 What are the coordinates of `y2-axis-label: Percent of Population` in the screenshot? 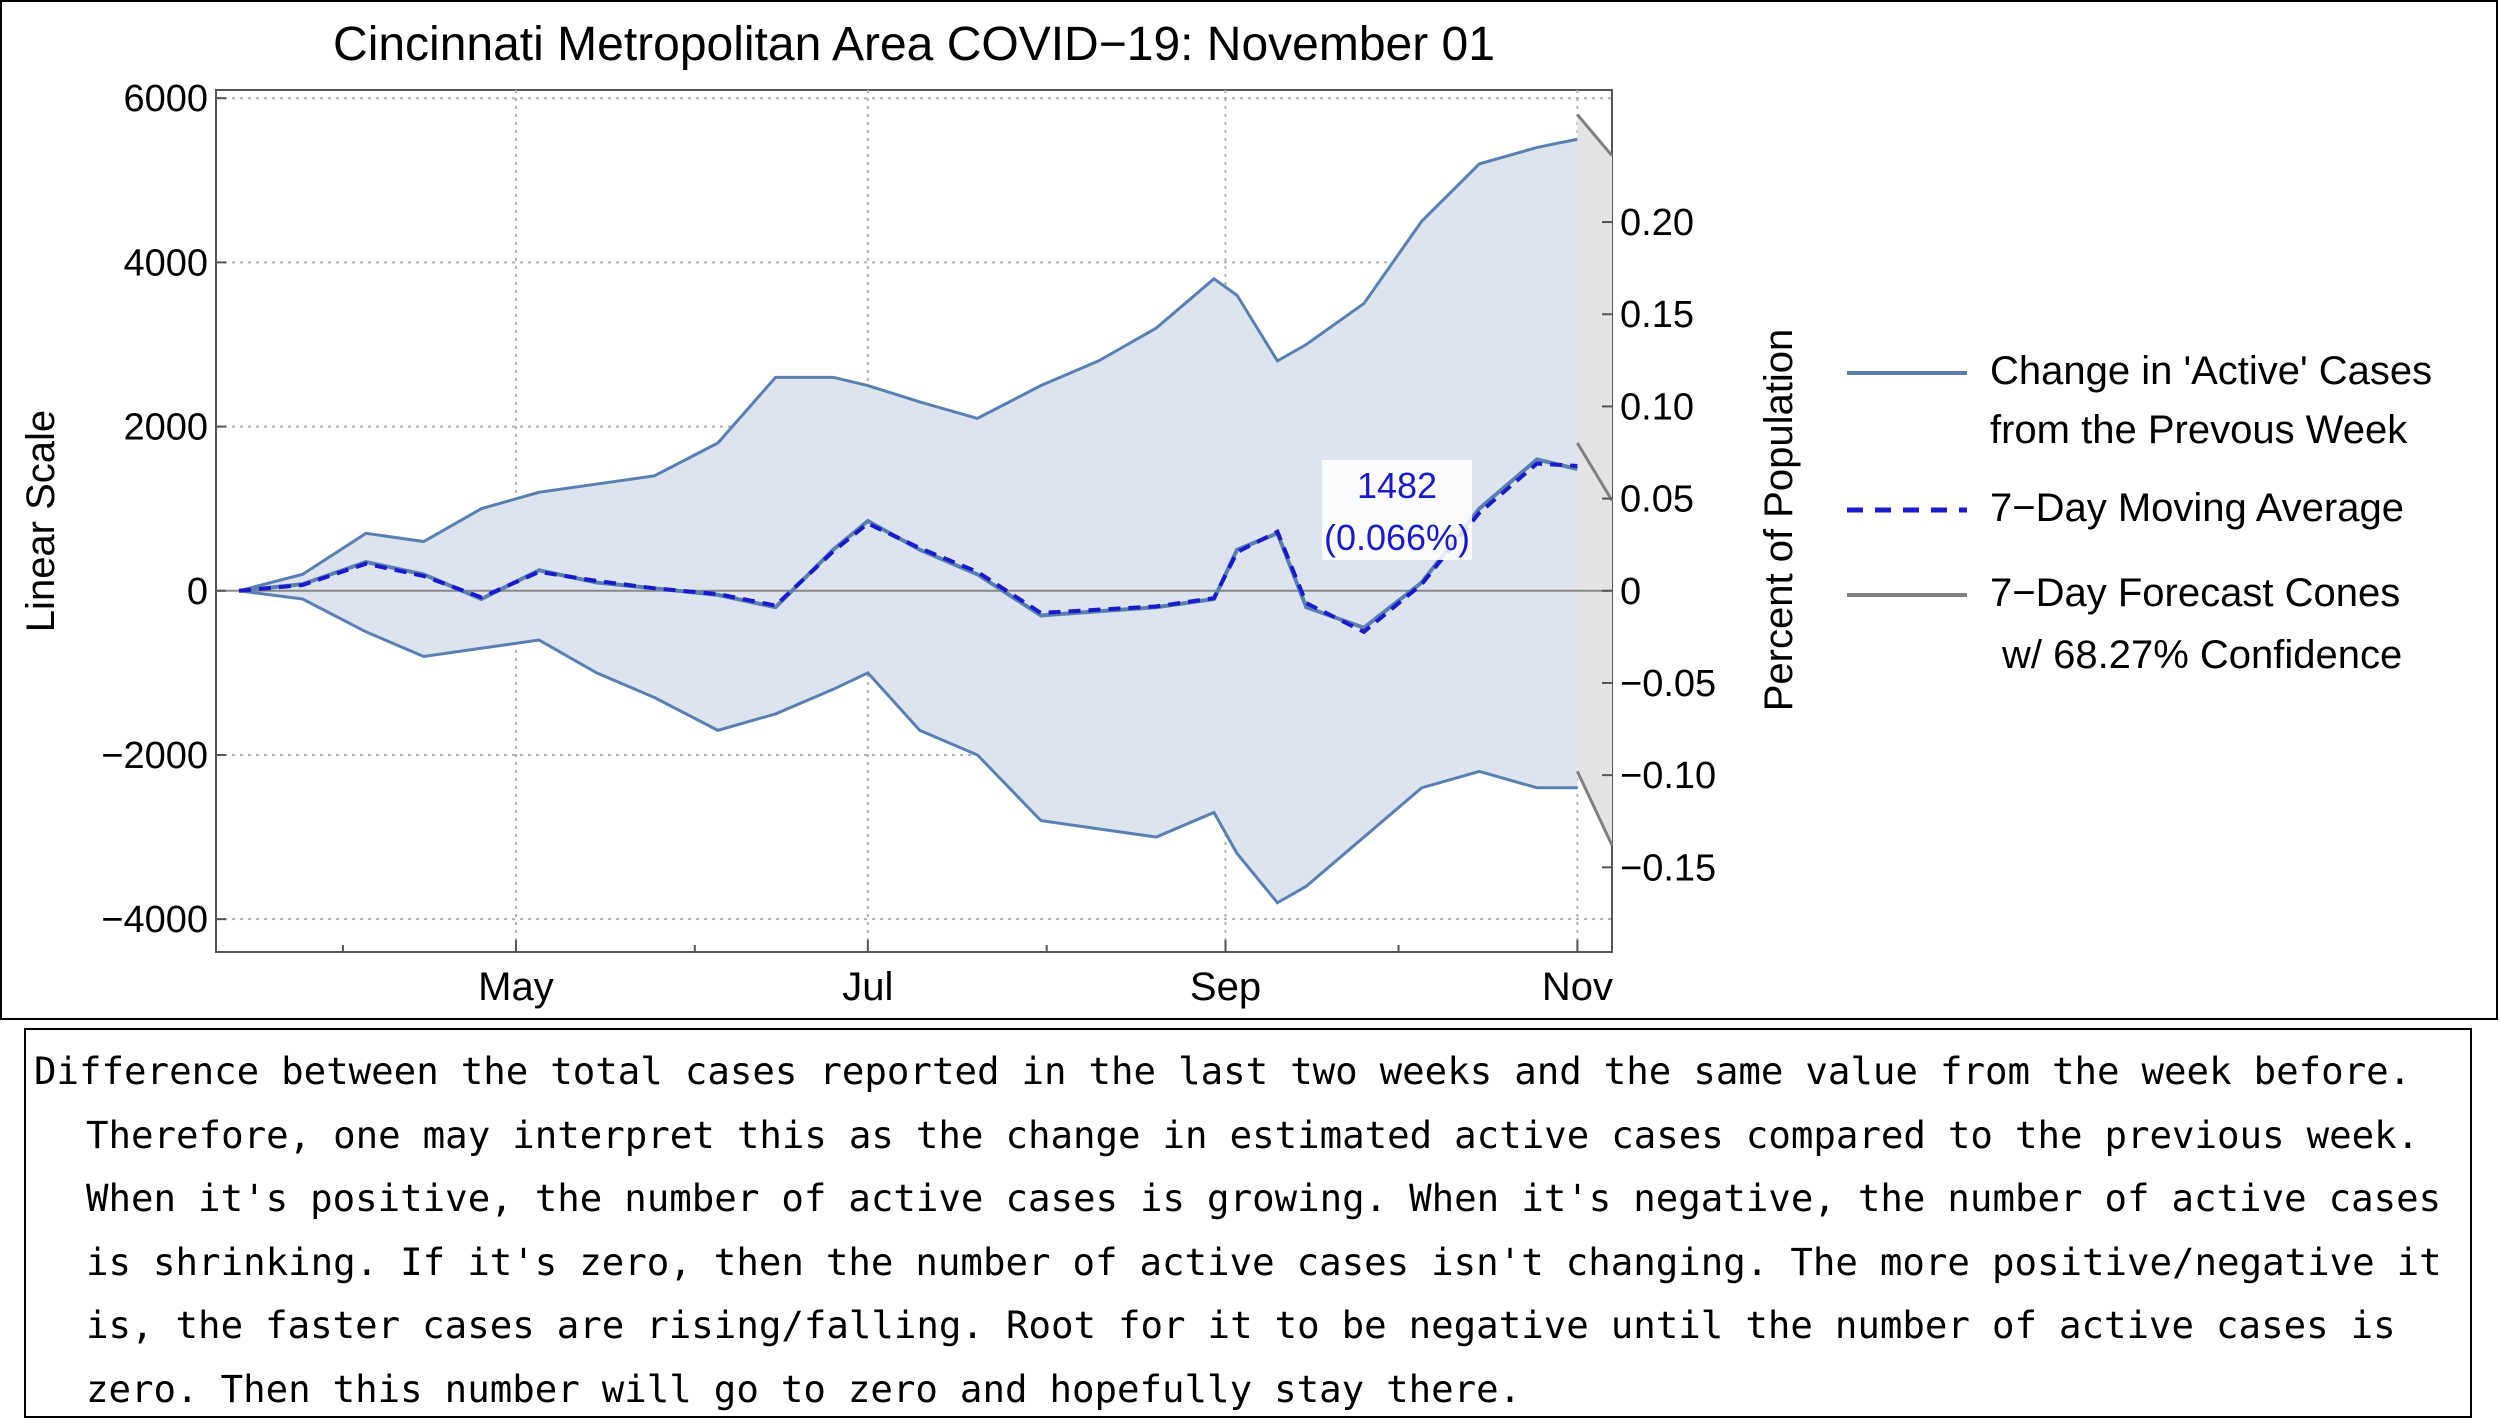 It's located at (1779, 520).